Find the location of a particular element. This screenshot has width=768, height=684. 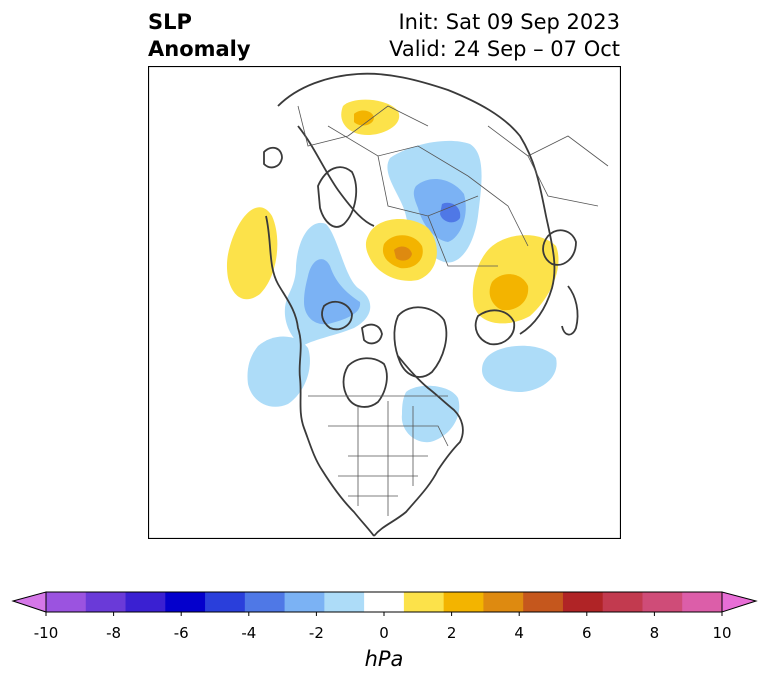

init-date: Init: Sat 09 Sep 2023 is located at coordinates (509, 22).